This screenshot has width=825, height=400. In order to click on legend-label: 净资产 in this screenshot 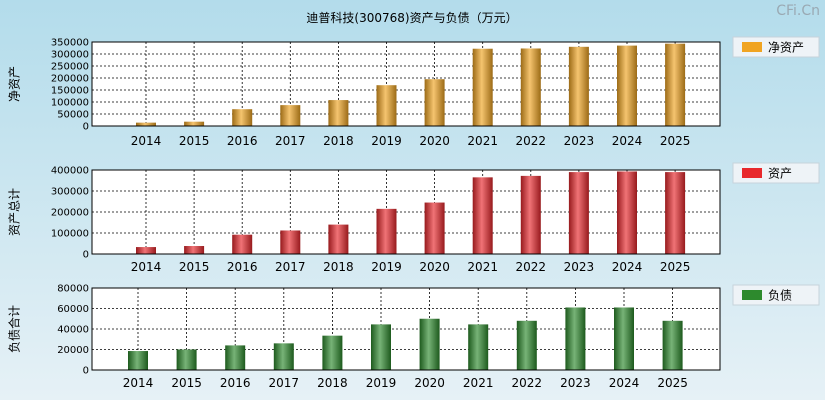, I will do `click(786, 48)`.